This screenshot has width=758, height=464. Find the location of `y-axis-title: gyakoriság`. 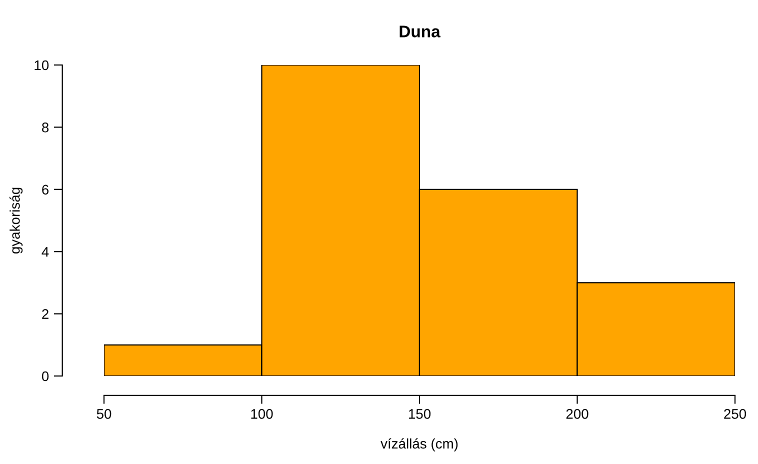

y-axis-title: gyakoriság is located at coordinates (16, 221).